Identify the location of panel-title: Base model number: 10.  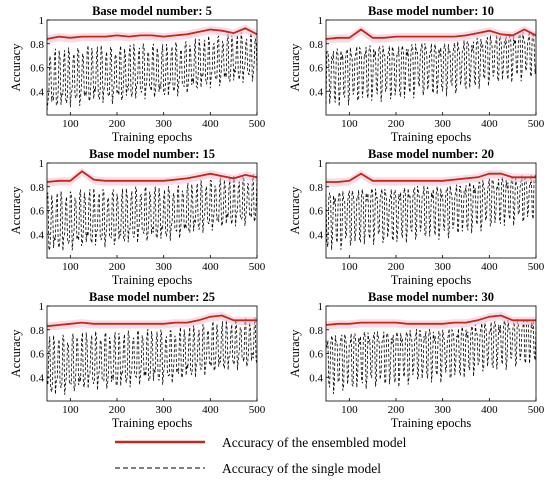
(431, 11).